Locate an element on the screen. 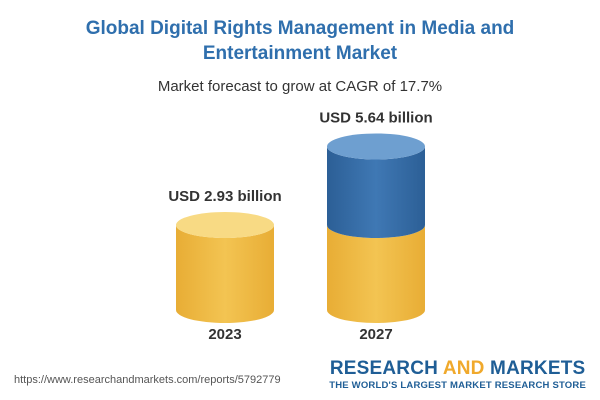 This screenshot has width=600, height=400. brand-name: RESEARCH AND MARKETS is located at coordinates (457, 368).